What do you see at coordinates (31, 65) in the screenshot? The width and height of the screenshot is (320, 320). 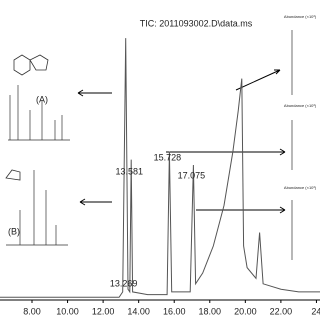 I see `structure-a` at bounding box center [31, 65].